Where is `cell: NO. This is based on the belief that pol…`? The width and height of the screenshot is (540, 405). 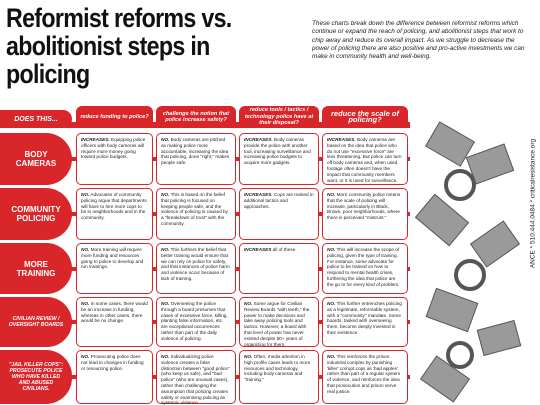 cell: NO. This is based on the belief that pol… is located at coordinates (196, 214).